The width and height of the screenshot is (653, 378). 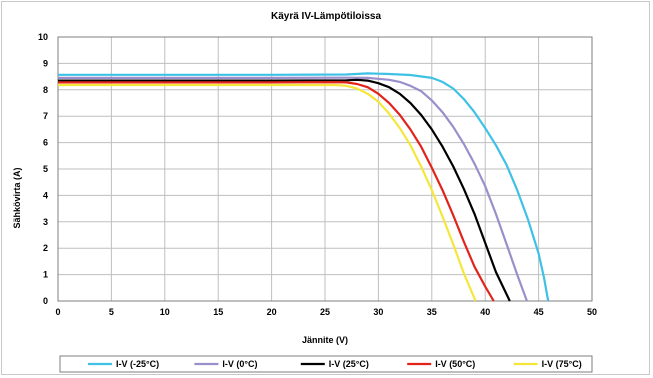 I want to click on x-tick-label: 30, so click(x=378, y=312).